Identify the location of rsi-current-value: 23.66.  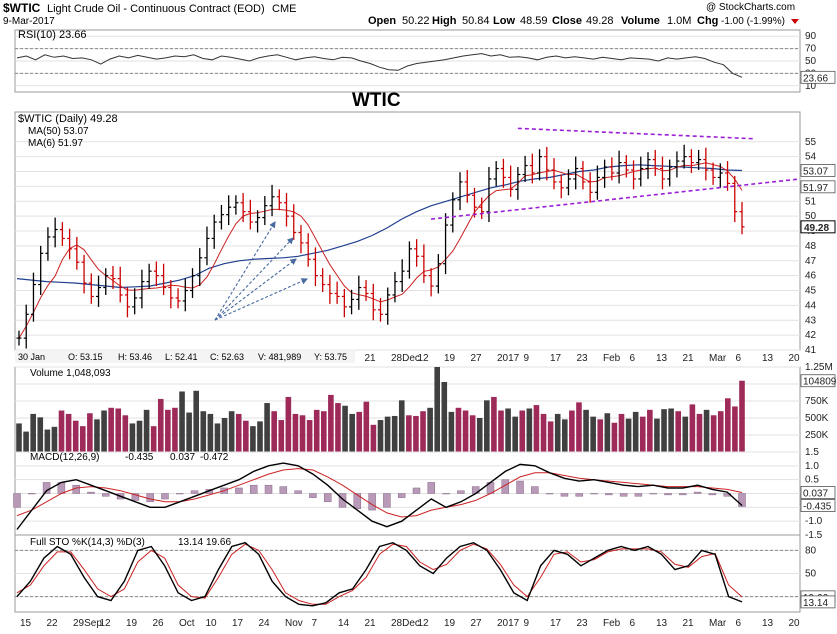
(815, 78).